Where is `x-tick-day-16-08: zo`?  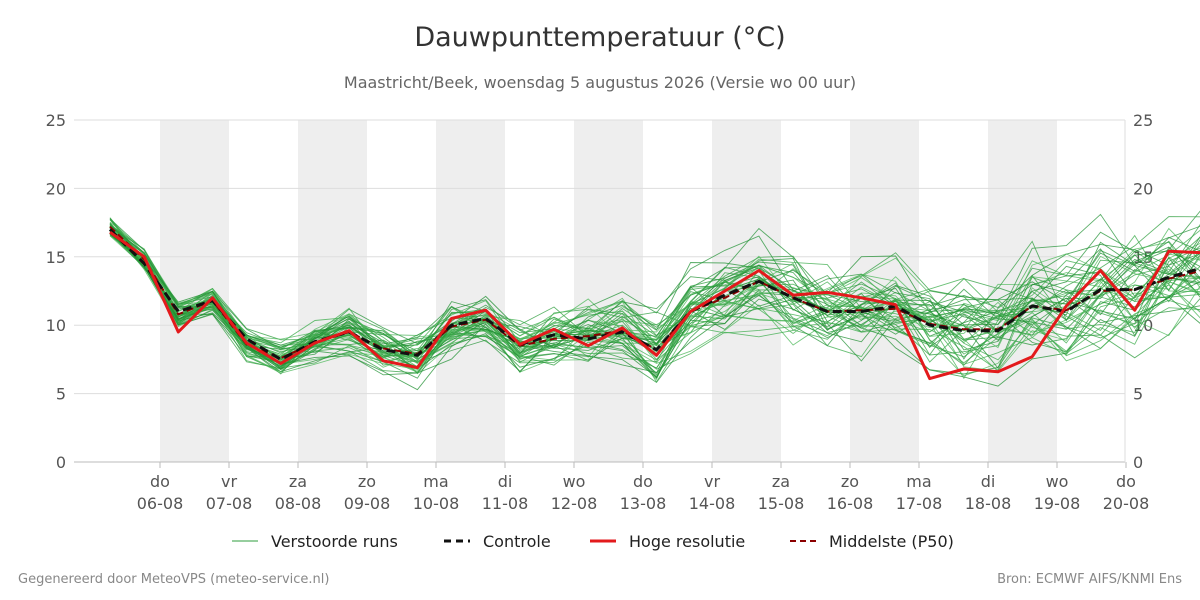
x-tick-day-16-08: zo is located at coordinates (850, 481).